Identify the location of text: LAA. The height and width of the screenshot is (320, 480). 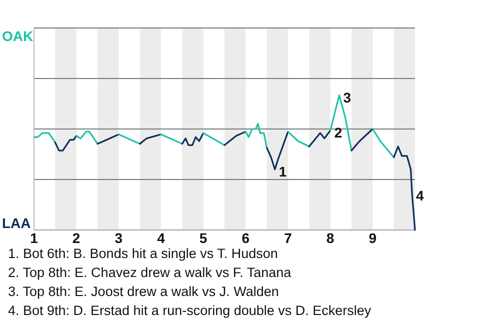
(16, 223).